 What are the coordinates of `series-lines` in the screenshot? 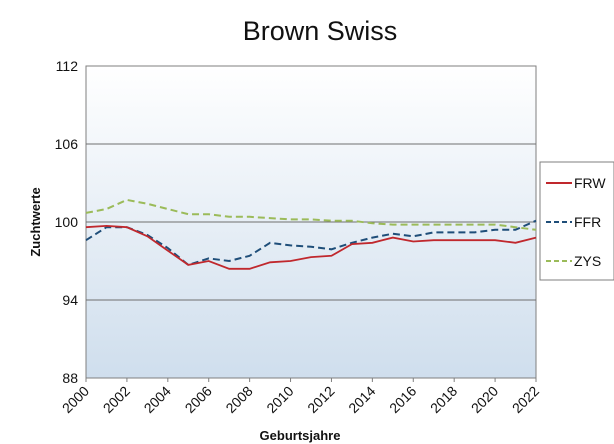 It's located at (311, 234).